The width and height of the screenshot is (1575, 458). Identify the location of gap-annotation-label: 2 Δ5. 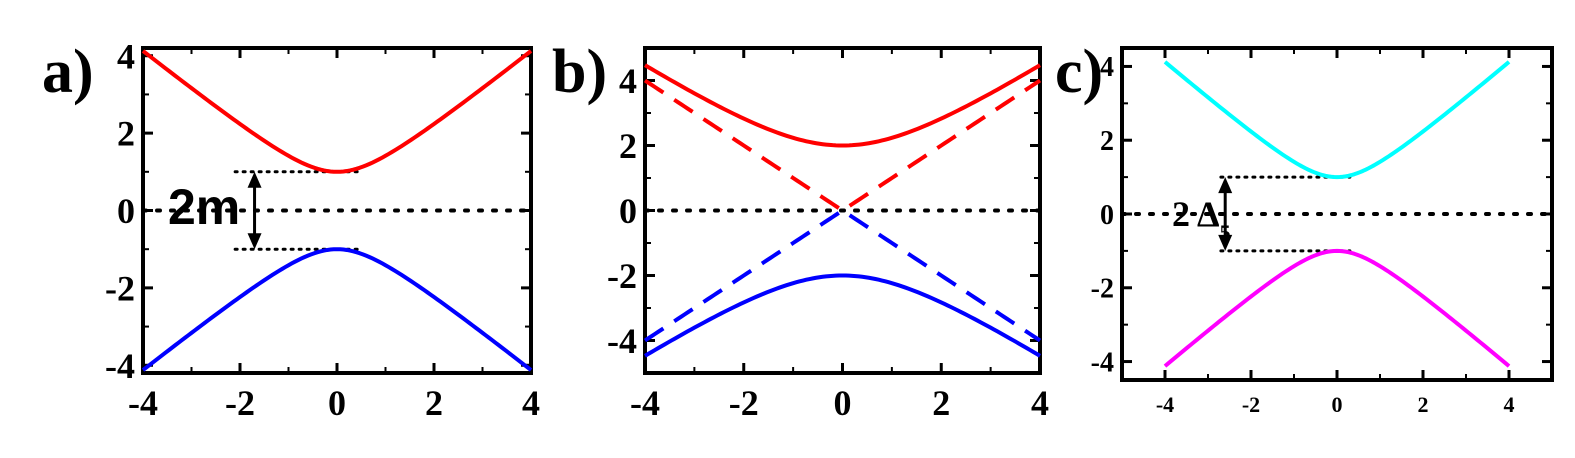
(1201, 219).